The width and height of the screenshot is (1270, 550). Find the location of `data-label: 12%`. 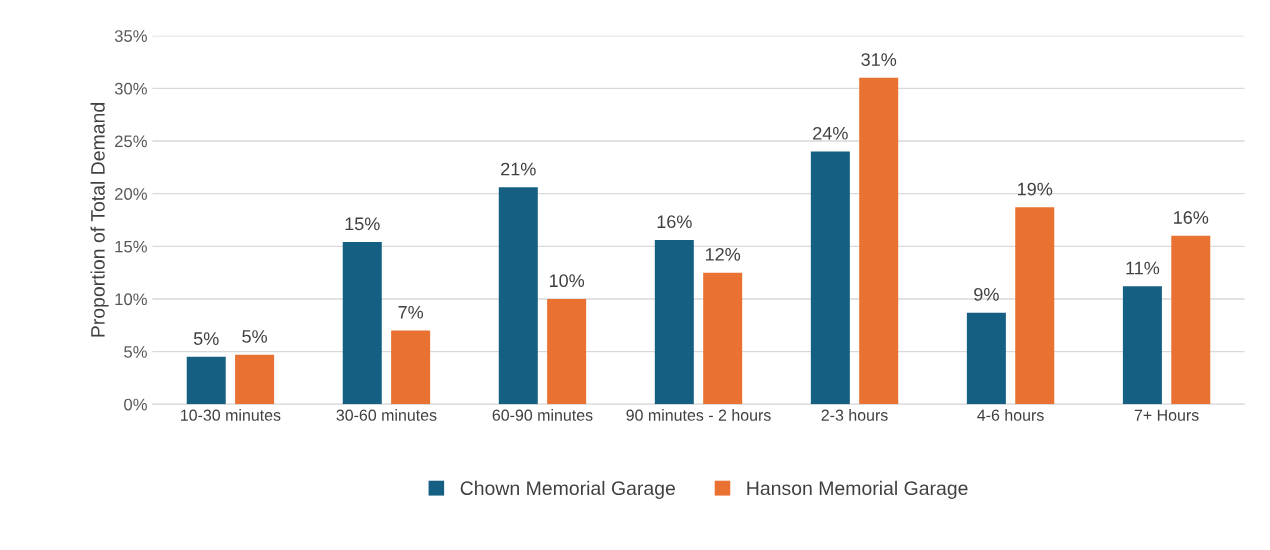

data-label: 12% is located at coordinates (723, 254).